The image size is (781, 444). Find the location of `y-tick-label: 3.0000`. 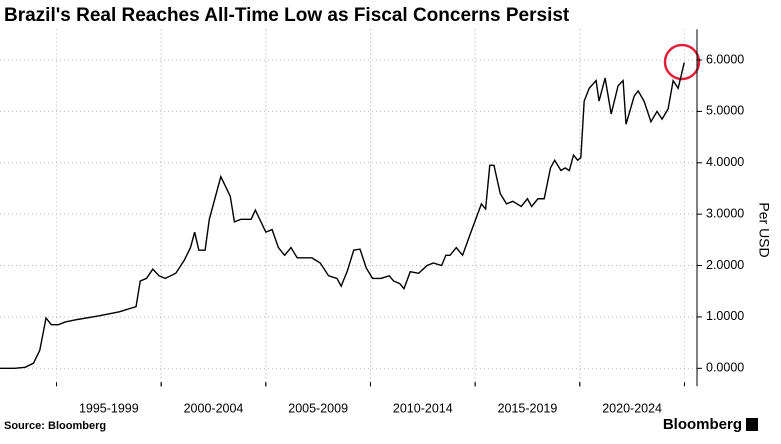

y-tick-label: 3.0000 is located at coordinates (725, 213).